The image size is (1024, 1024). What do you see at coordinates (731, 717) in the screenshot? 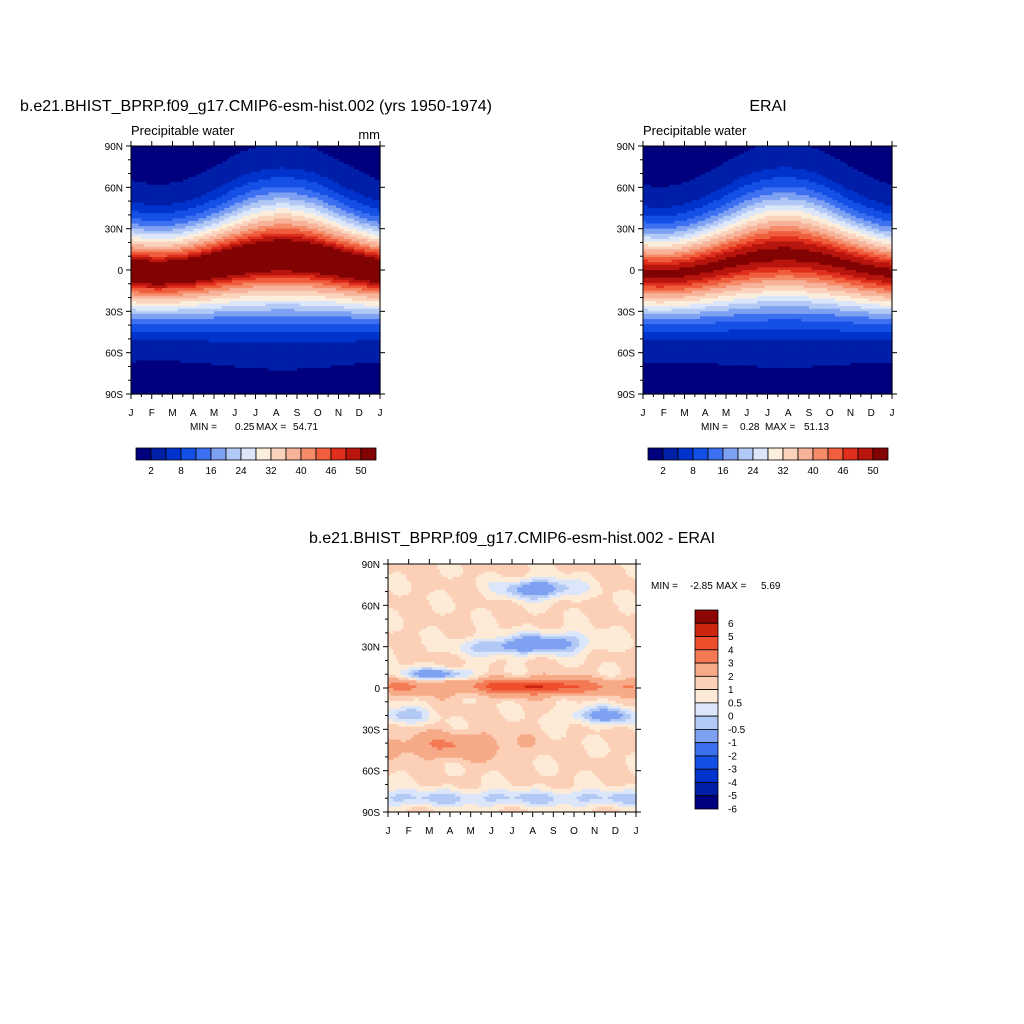
I see `colorbar-label: 0` at bounding box center [731, 717].